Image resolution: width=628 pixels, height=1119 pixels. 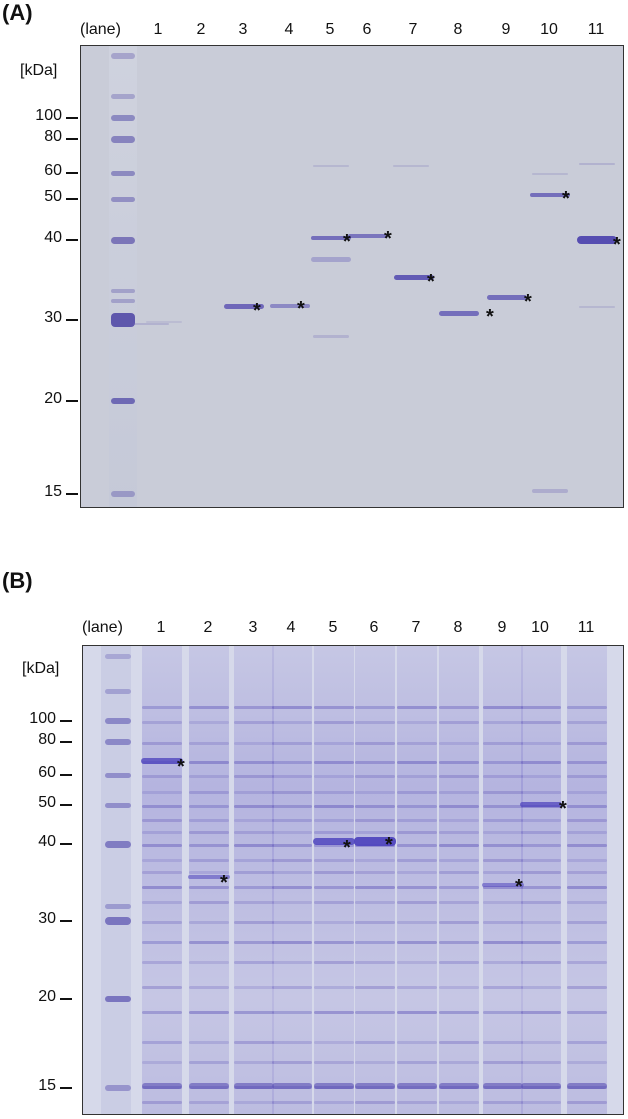 I want to click on lane-b-label-1: 1, so click(x=161, y=627).